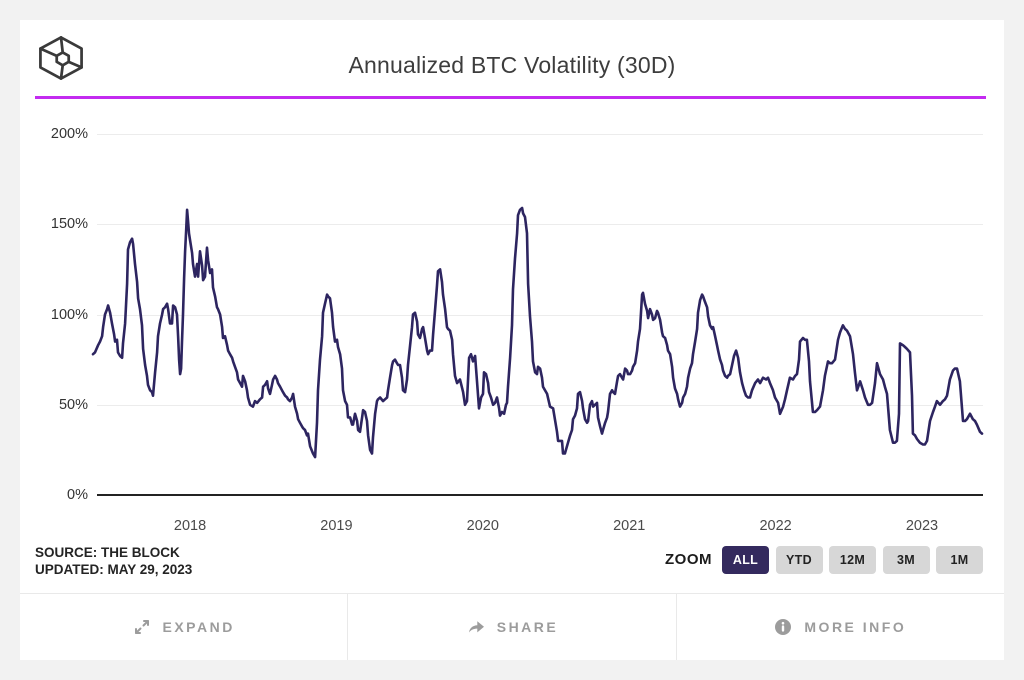 The width and height of the screenshot is (1024, 680). Describe the element at coordinates (142, 627) in the screenshot. I see `expand-icon` at that location.